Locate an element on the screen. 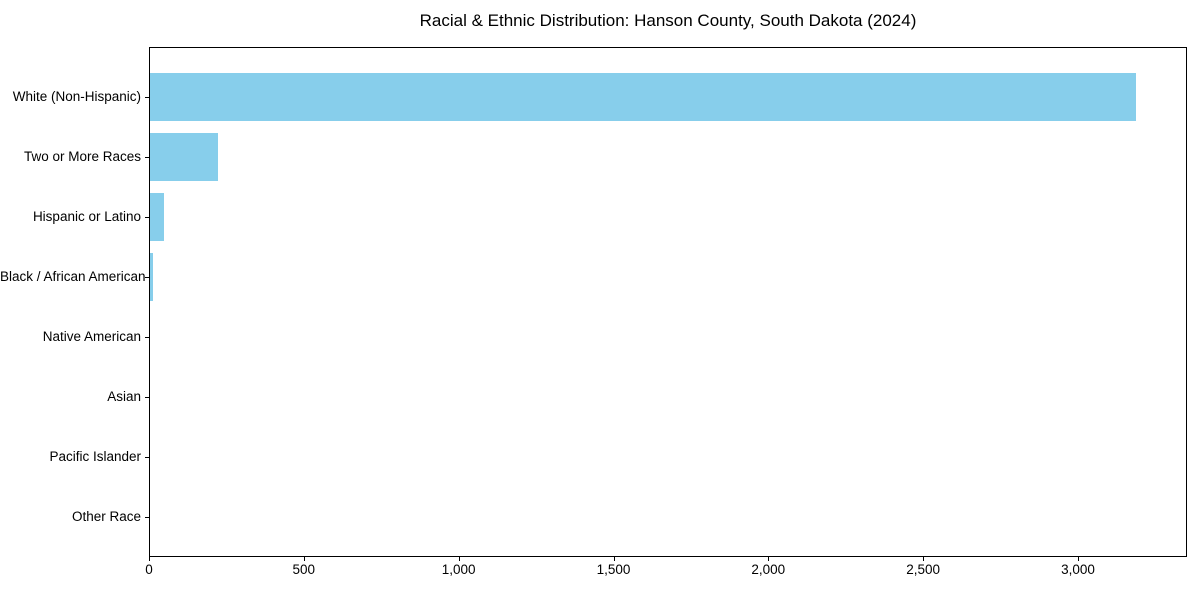 Image resolution: width=1200 pixels, height=600 pixels. category-label: Other Race is located at coordinates (106, 516).